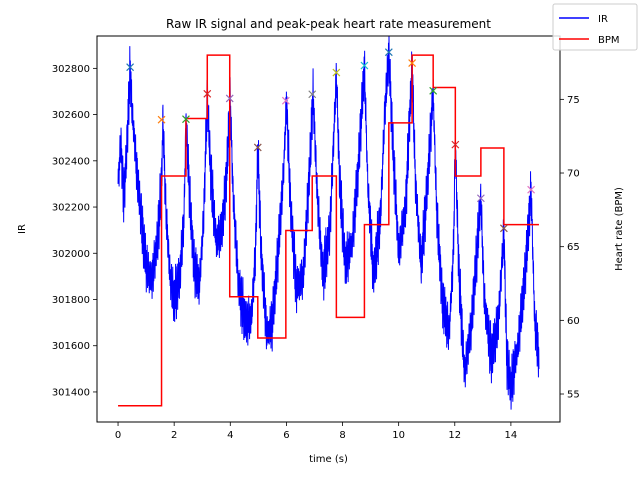 The height and width of the screenshot is (480, 640). What do you see at coordinates (71, 392) in the screenshot?
I see `y-left-tick-label: 301400` at bounding box center [71, 392].